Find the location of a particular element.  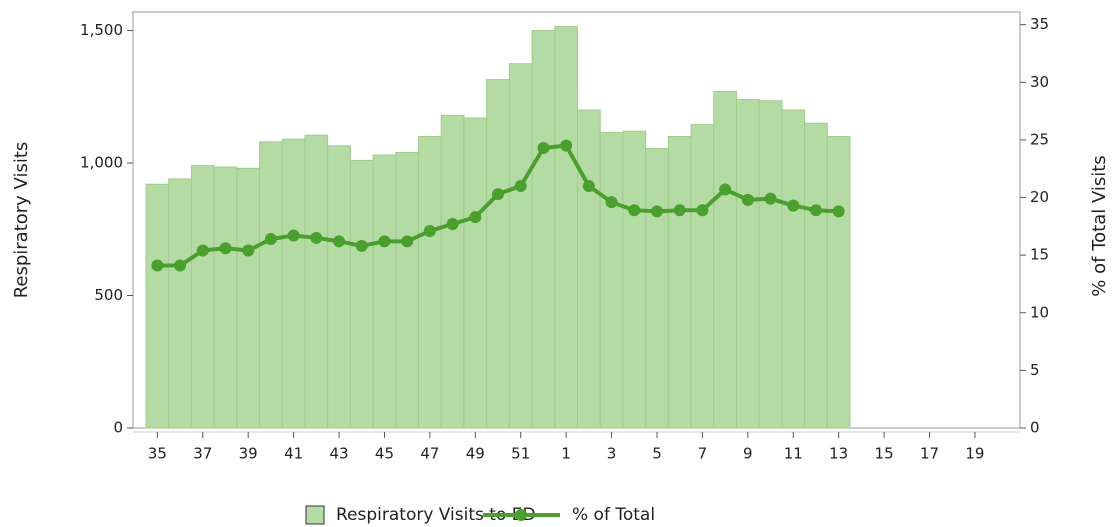

y2-tick-label: 15 is located at coordinates (1039, 255).